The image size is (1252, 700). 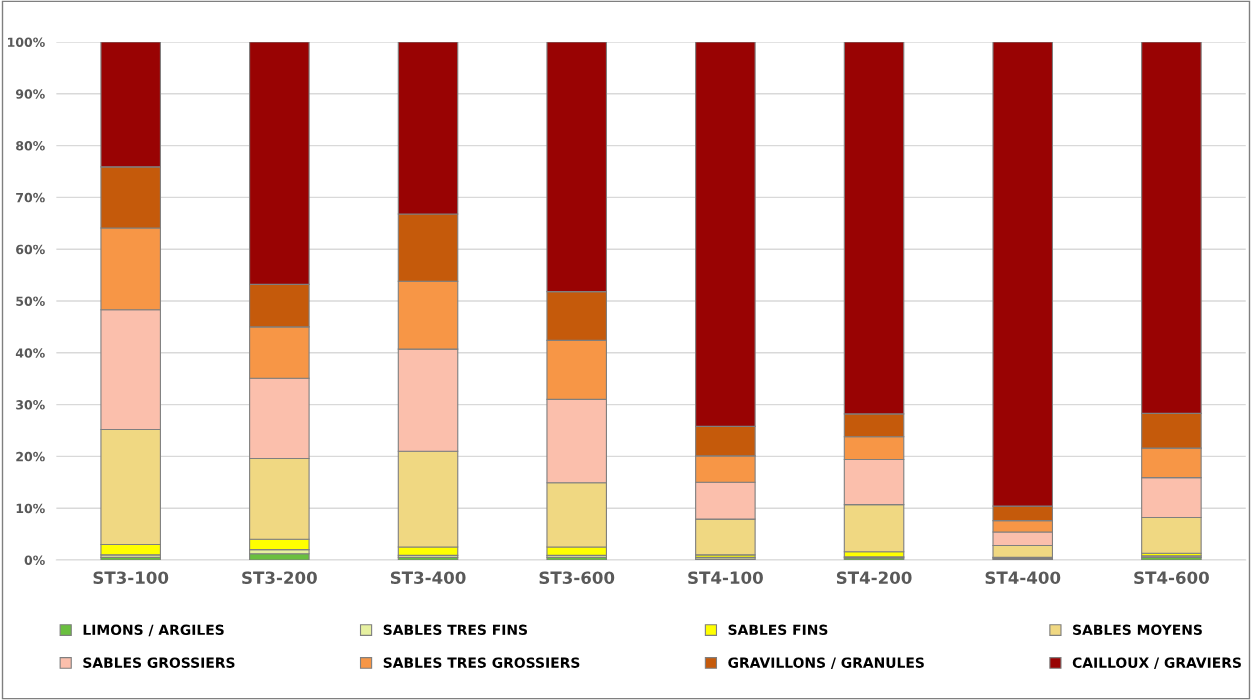 I want to click on y-tick-label: 60%, so click(x=30, y=249).